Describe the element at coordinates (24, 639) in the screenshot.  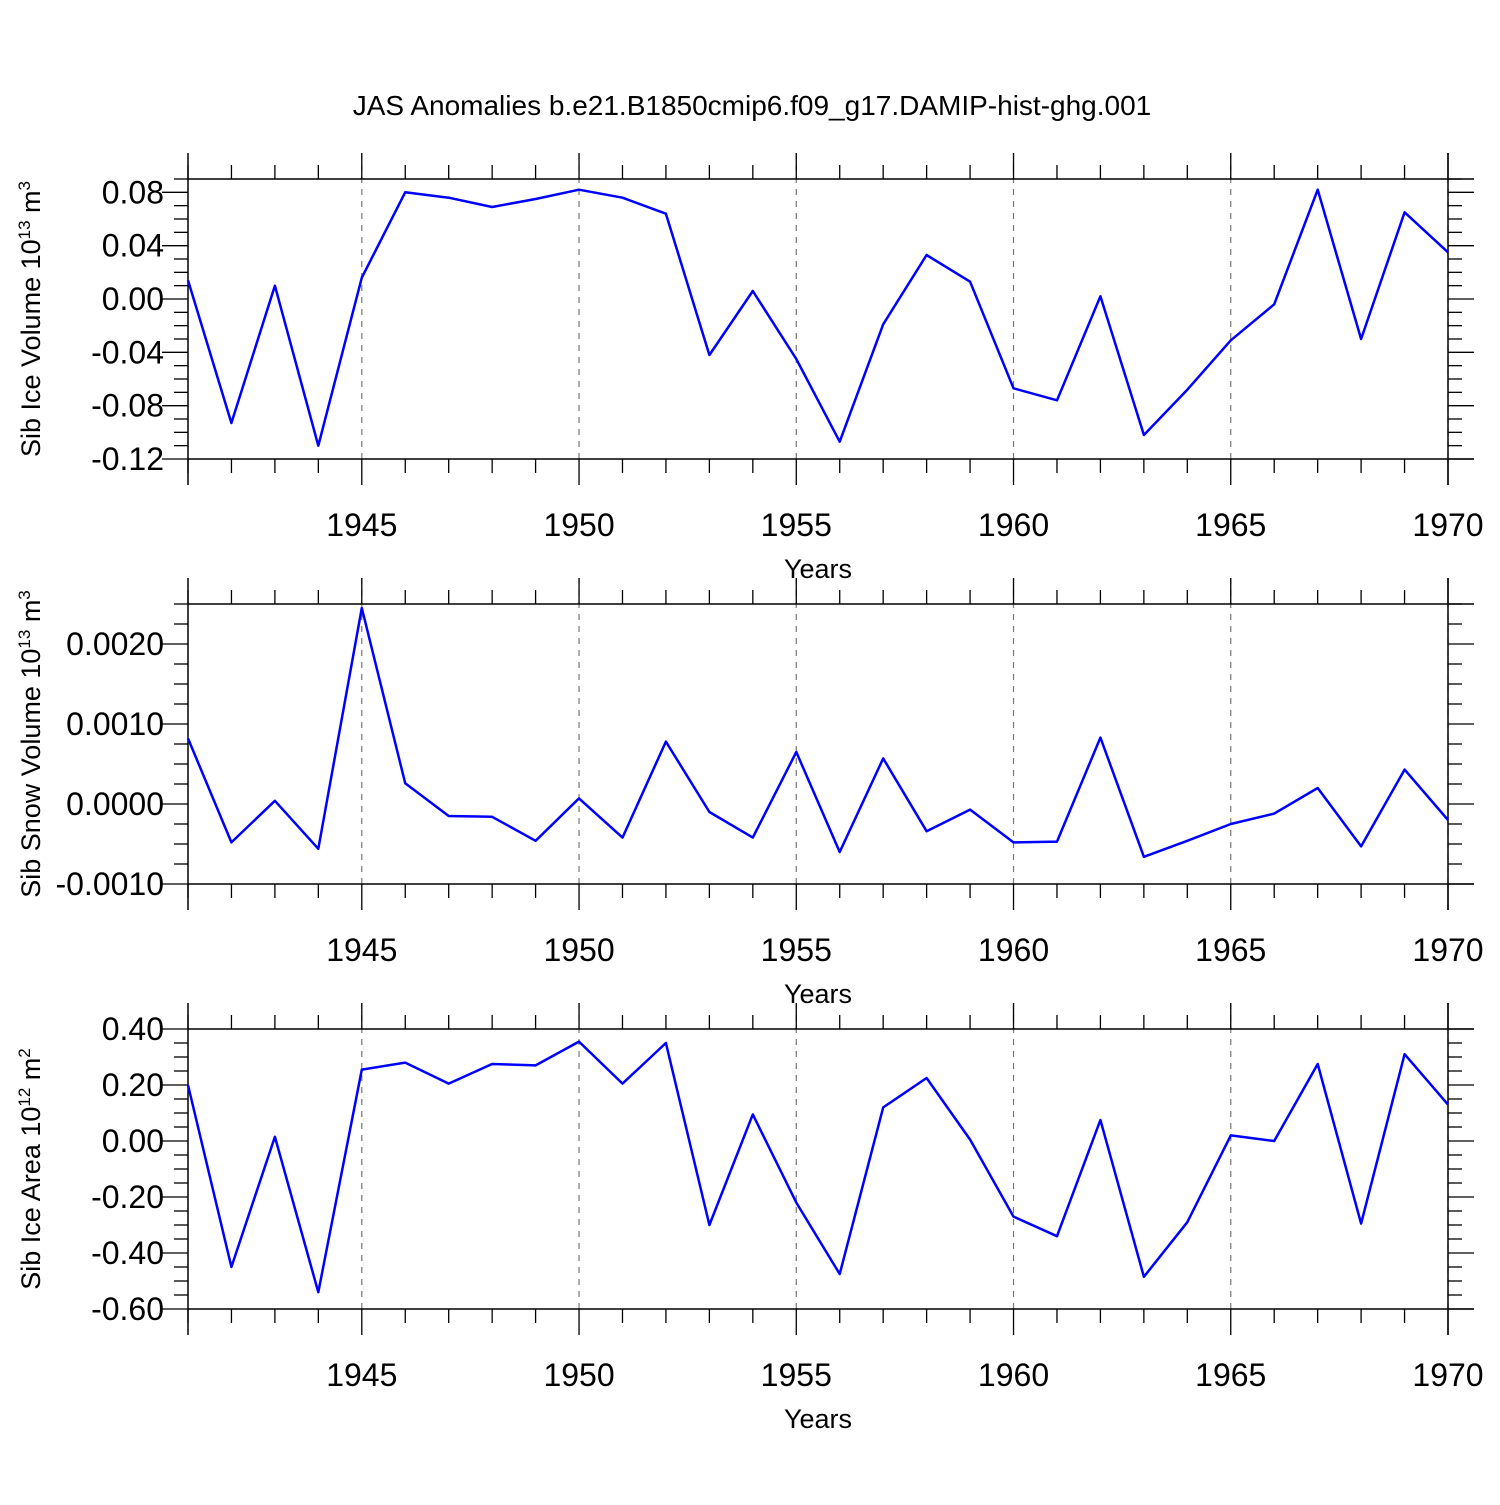
I see `y-axis-label-exponent: 13` at that location.